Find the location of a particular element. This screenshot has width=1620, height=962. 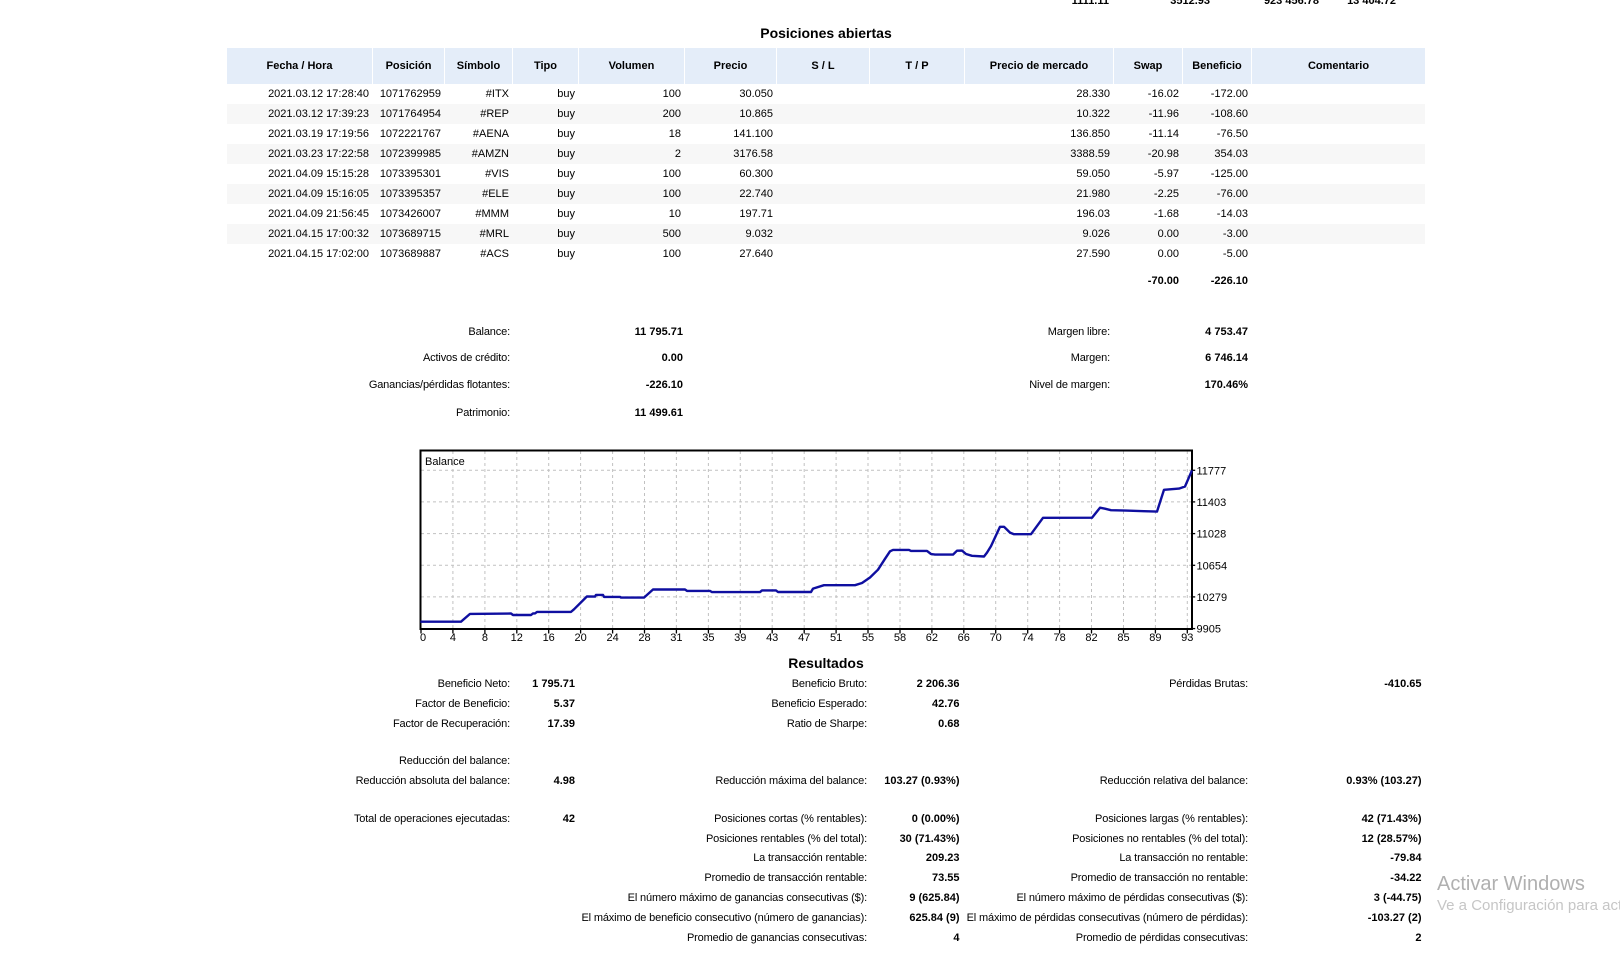

svg-text: 20 is located at coordinates (580, 638).